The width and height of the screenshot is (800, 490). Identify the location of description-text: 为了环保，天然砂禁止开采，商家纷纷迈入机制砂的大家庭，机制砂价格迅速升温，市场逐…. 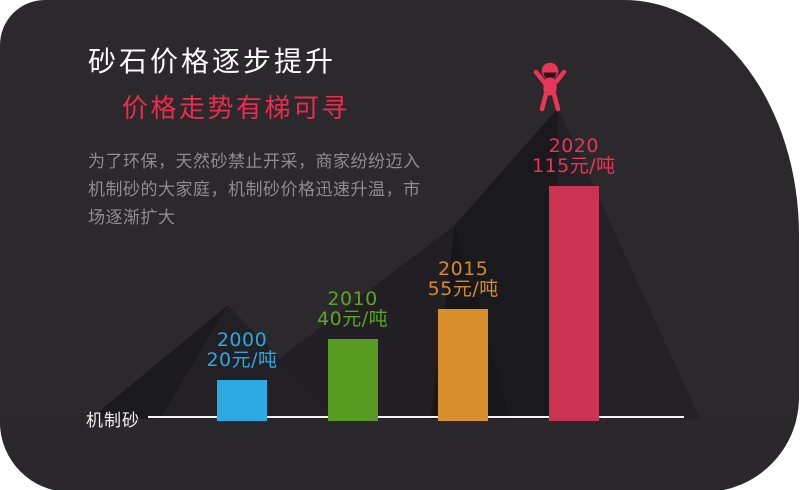
(254, 190).